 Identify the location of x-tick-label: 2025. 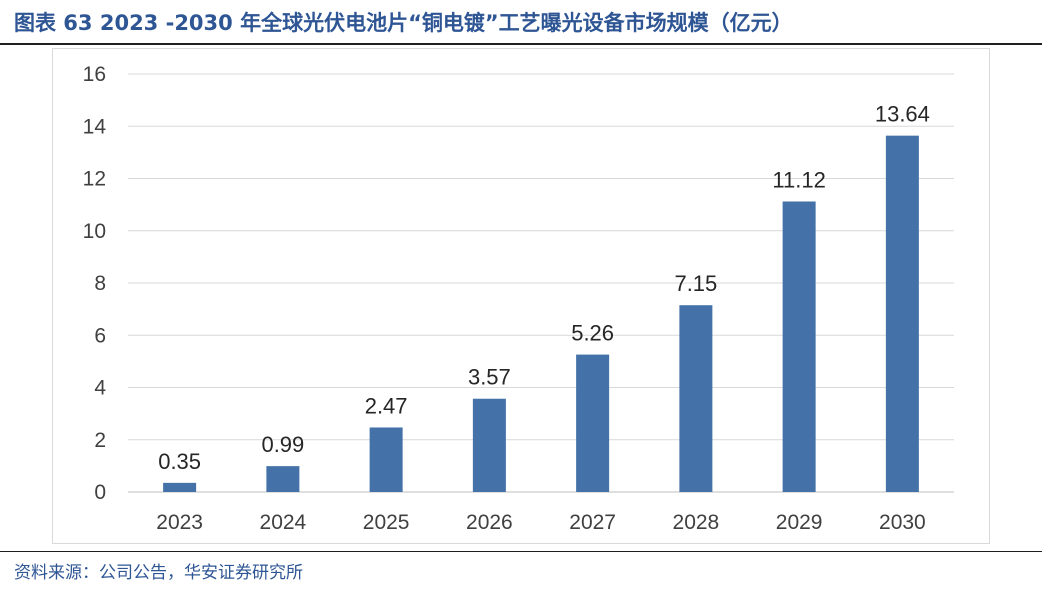
(386, 522).